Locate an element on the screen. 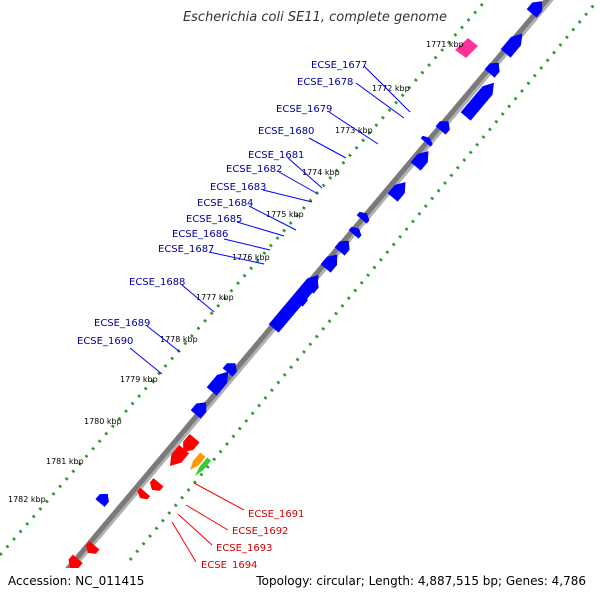  forward-gene-label: ECSE_1684 is located at coordinates (225, 203).